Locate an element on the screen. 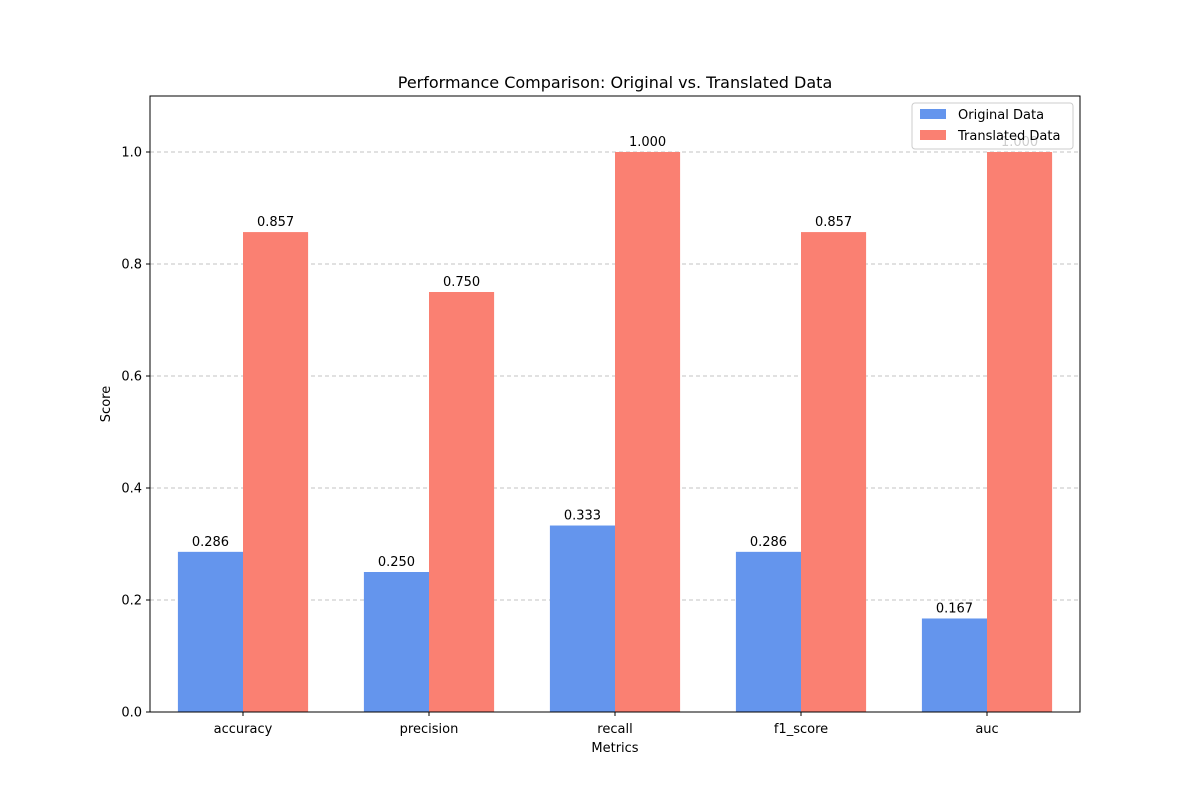 This screenshot has width=1200, height=800. y-tick-label: 0.8 is located at coordinates (131, 265).